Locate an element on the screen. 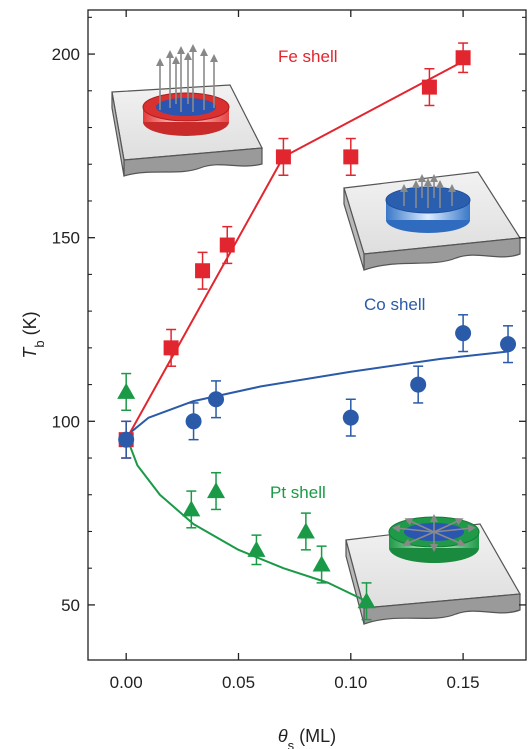  x-tick-label: 0.15 is located at coordinates (463, 682).